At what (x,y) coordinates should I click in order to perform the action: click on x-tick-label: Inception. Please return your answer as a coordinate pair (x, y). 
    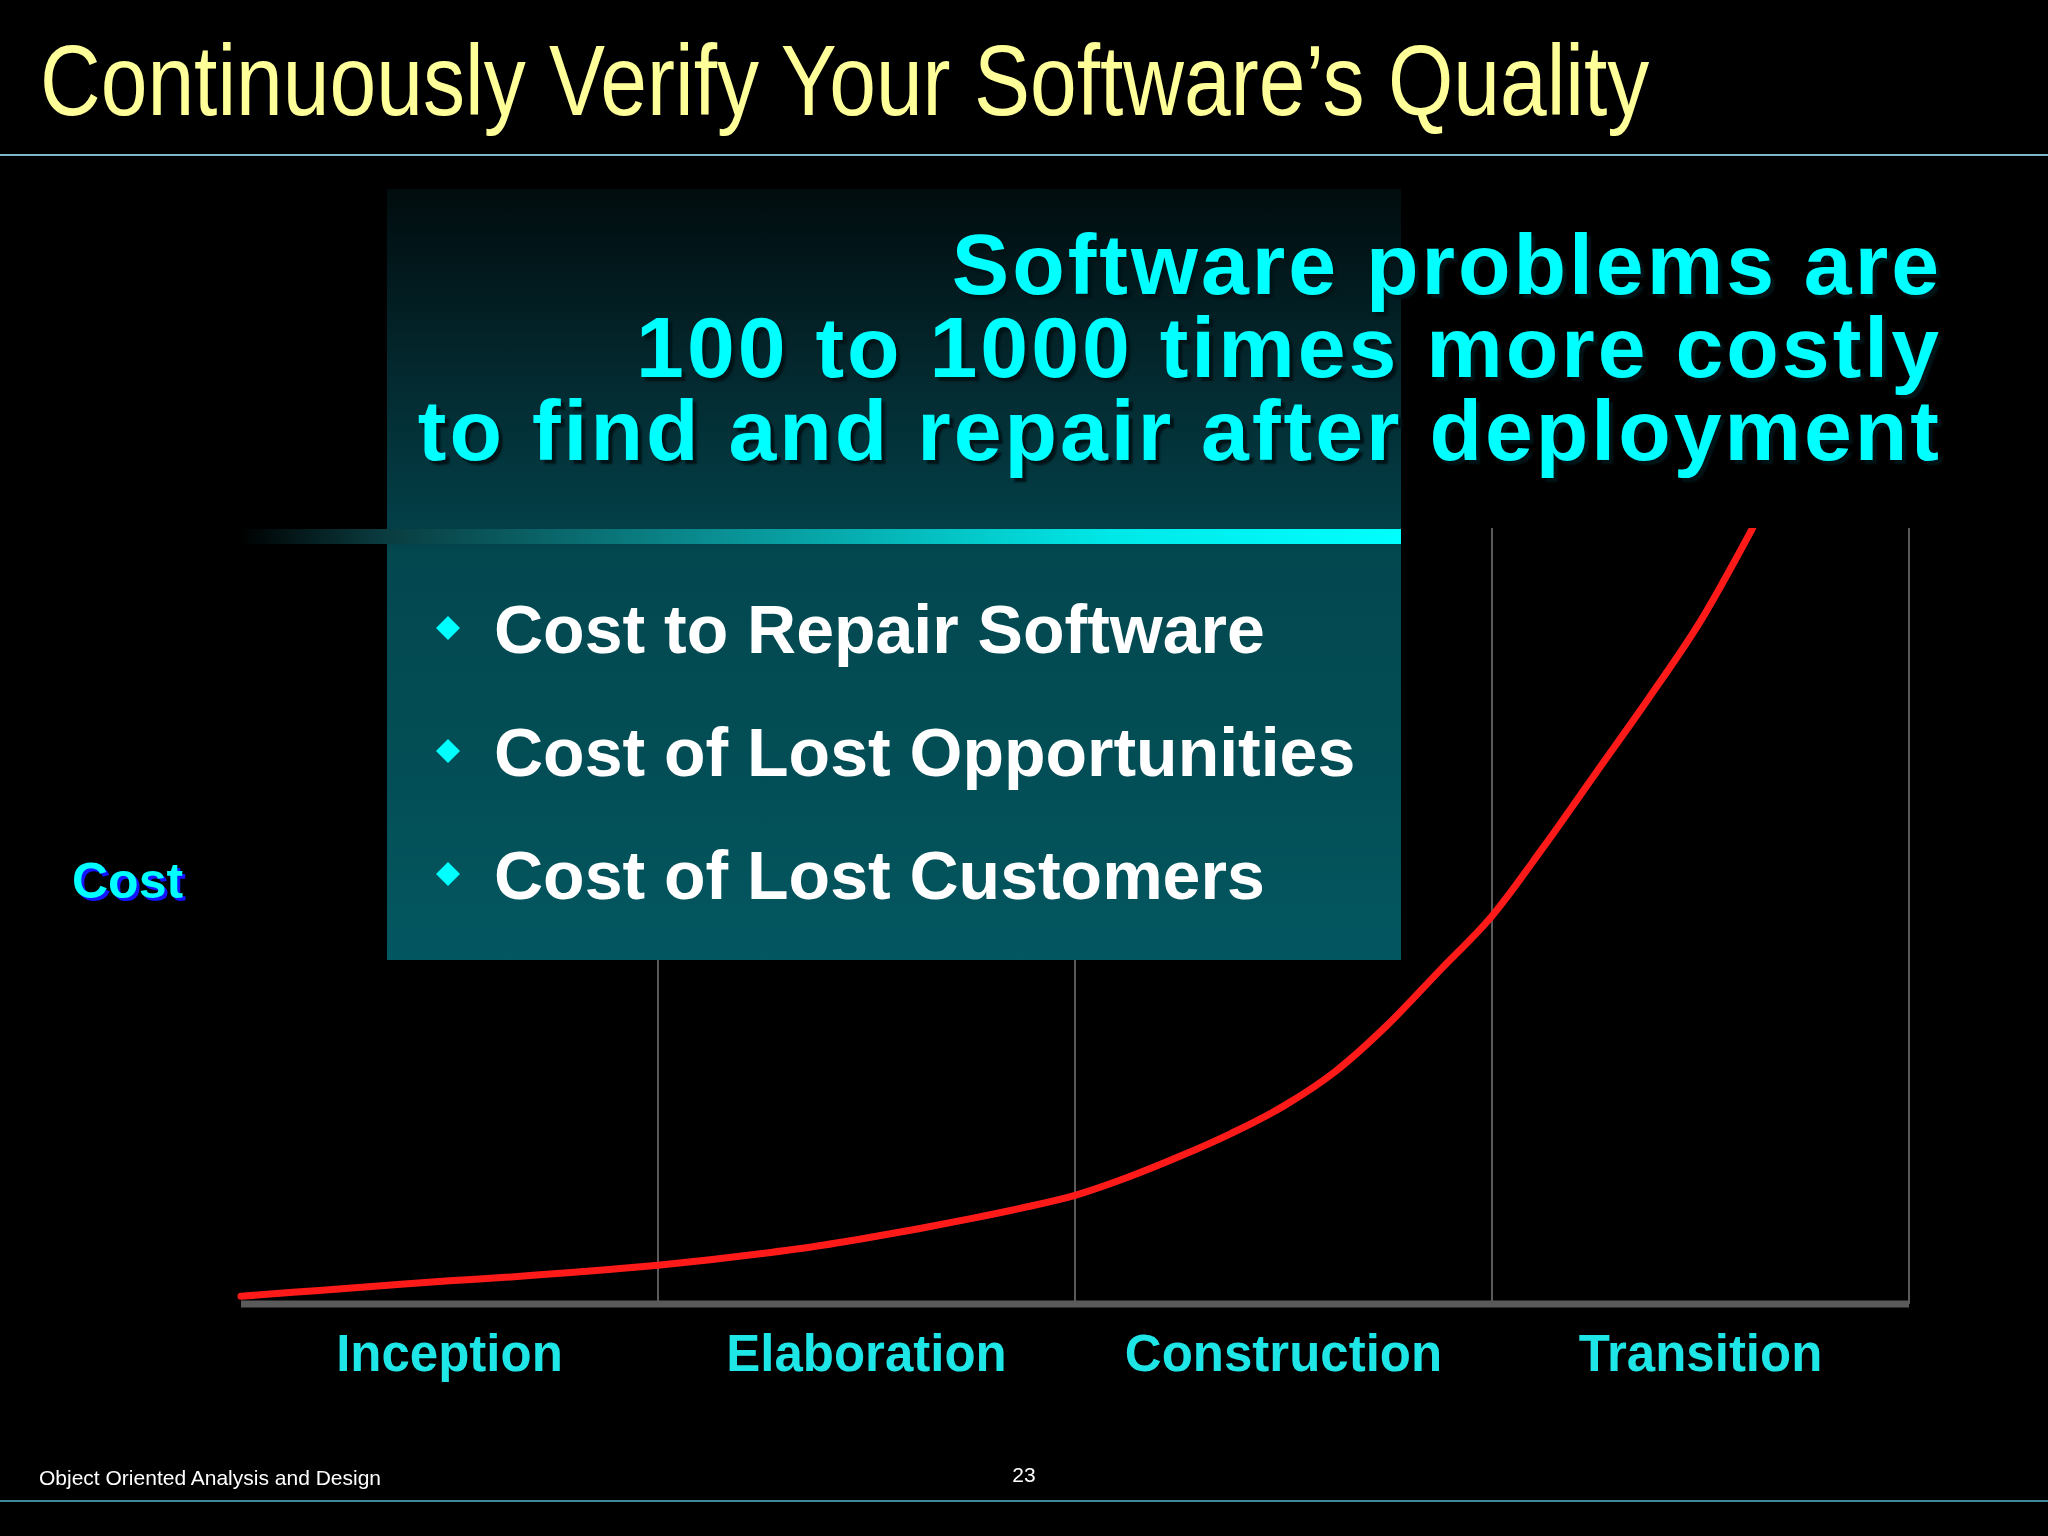
    Looking at the image, I should click on (449, 1353).